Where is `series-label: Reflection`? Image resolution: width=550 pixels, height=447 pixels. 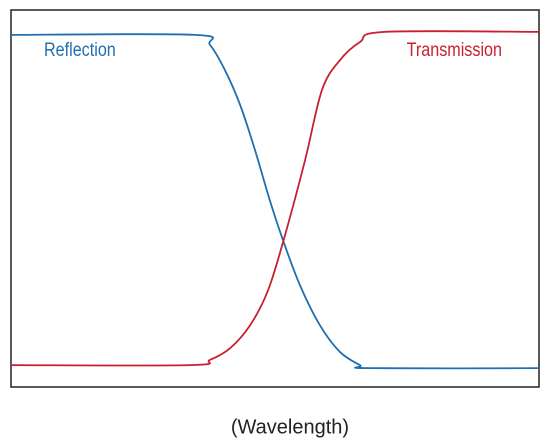 series-label: Reflection is located at coordinates (80, 50).